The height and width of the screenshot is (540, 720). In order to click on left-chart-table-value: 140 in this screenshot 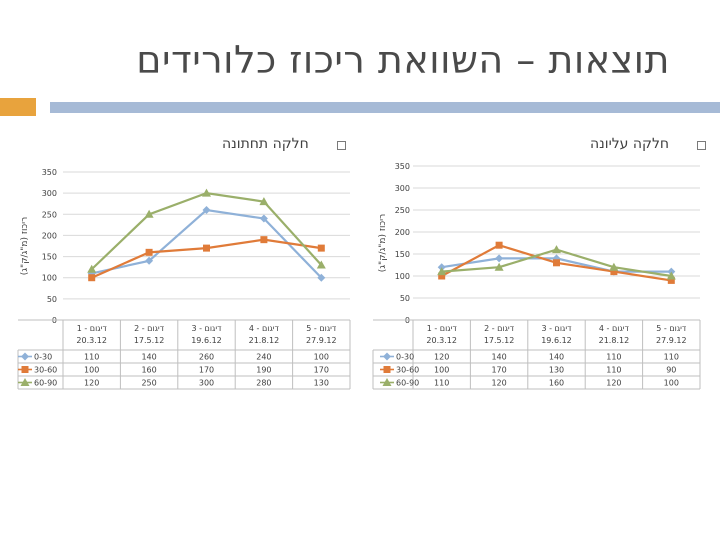, I will do `click(148, 357)`.